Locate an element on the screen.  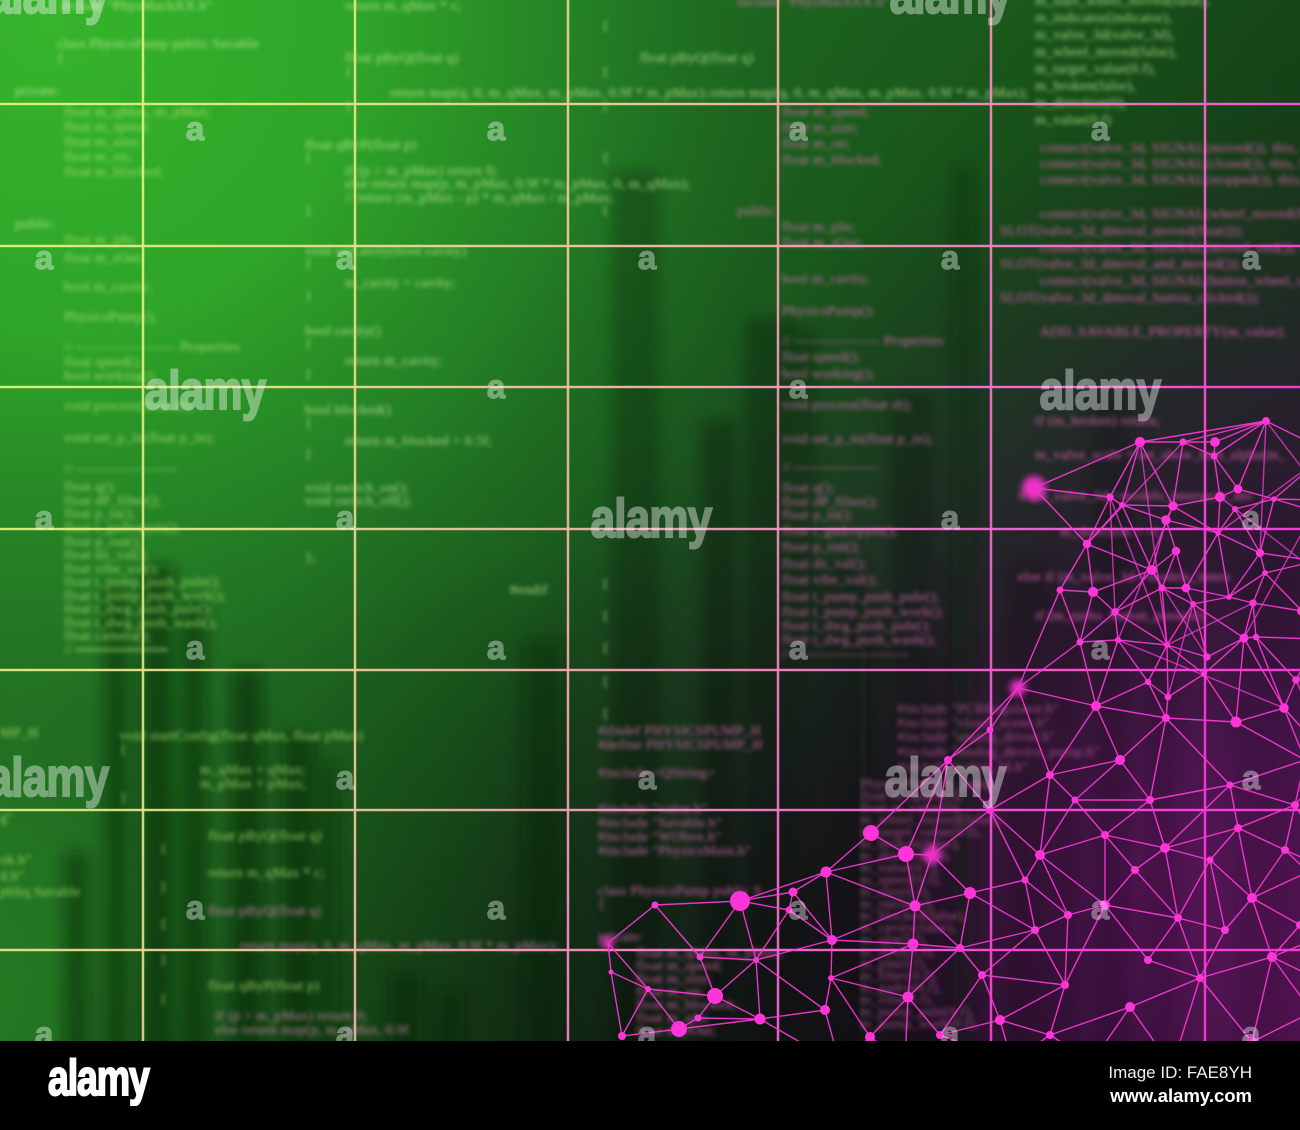
svg-text: d.h" is located at coordinates (12, 876).